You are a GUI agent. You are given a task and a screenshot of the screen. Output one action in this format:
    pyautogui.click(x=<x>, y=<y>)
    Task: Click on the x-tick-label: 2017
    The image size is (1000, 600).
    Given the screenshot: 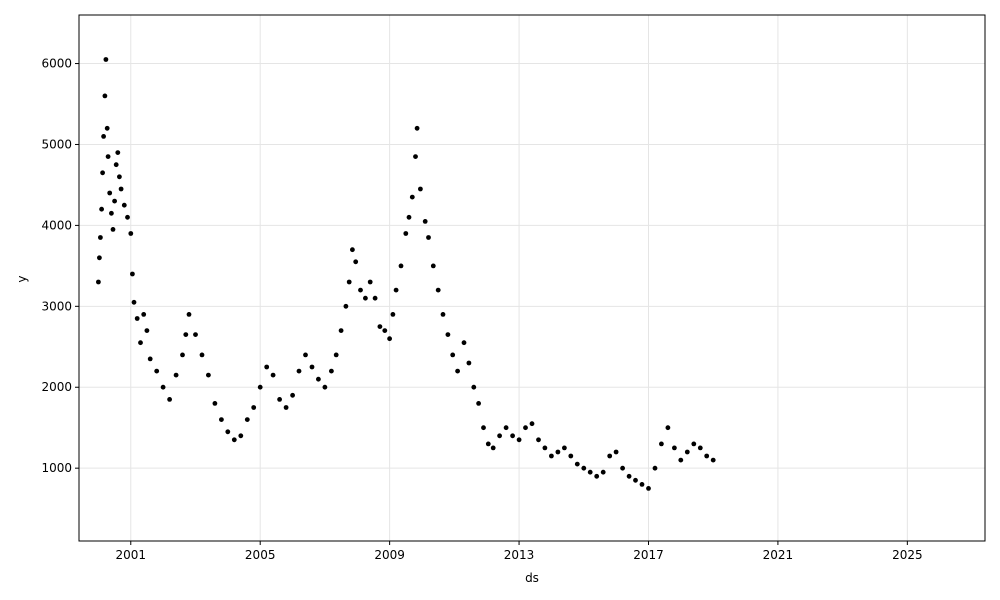 What is the action you would take?
    pyautogui.click(x=648, y=555)
    